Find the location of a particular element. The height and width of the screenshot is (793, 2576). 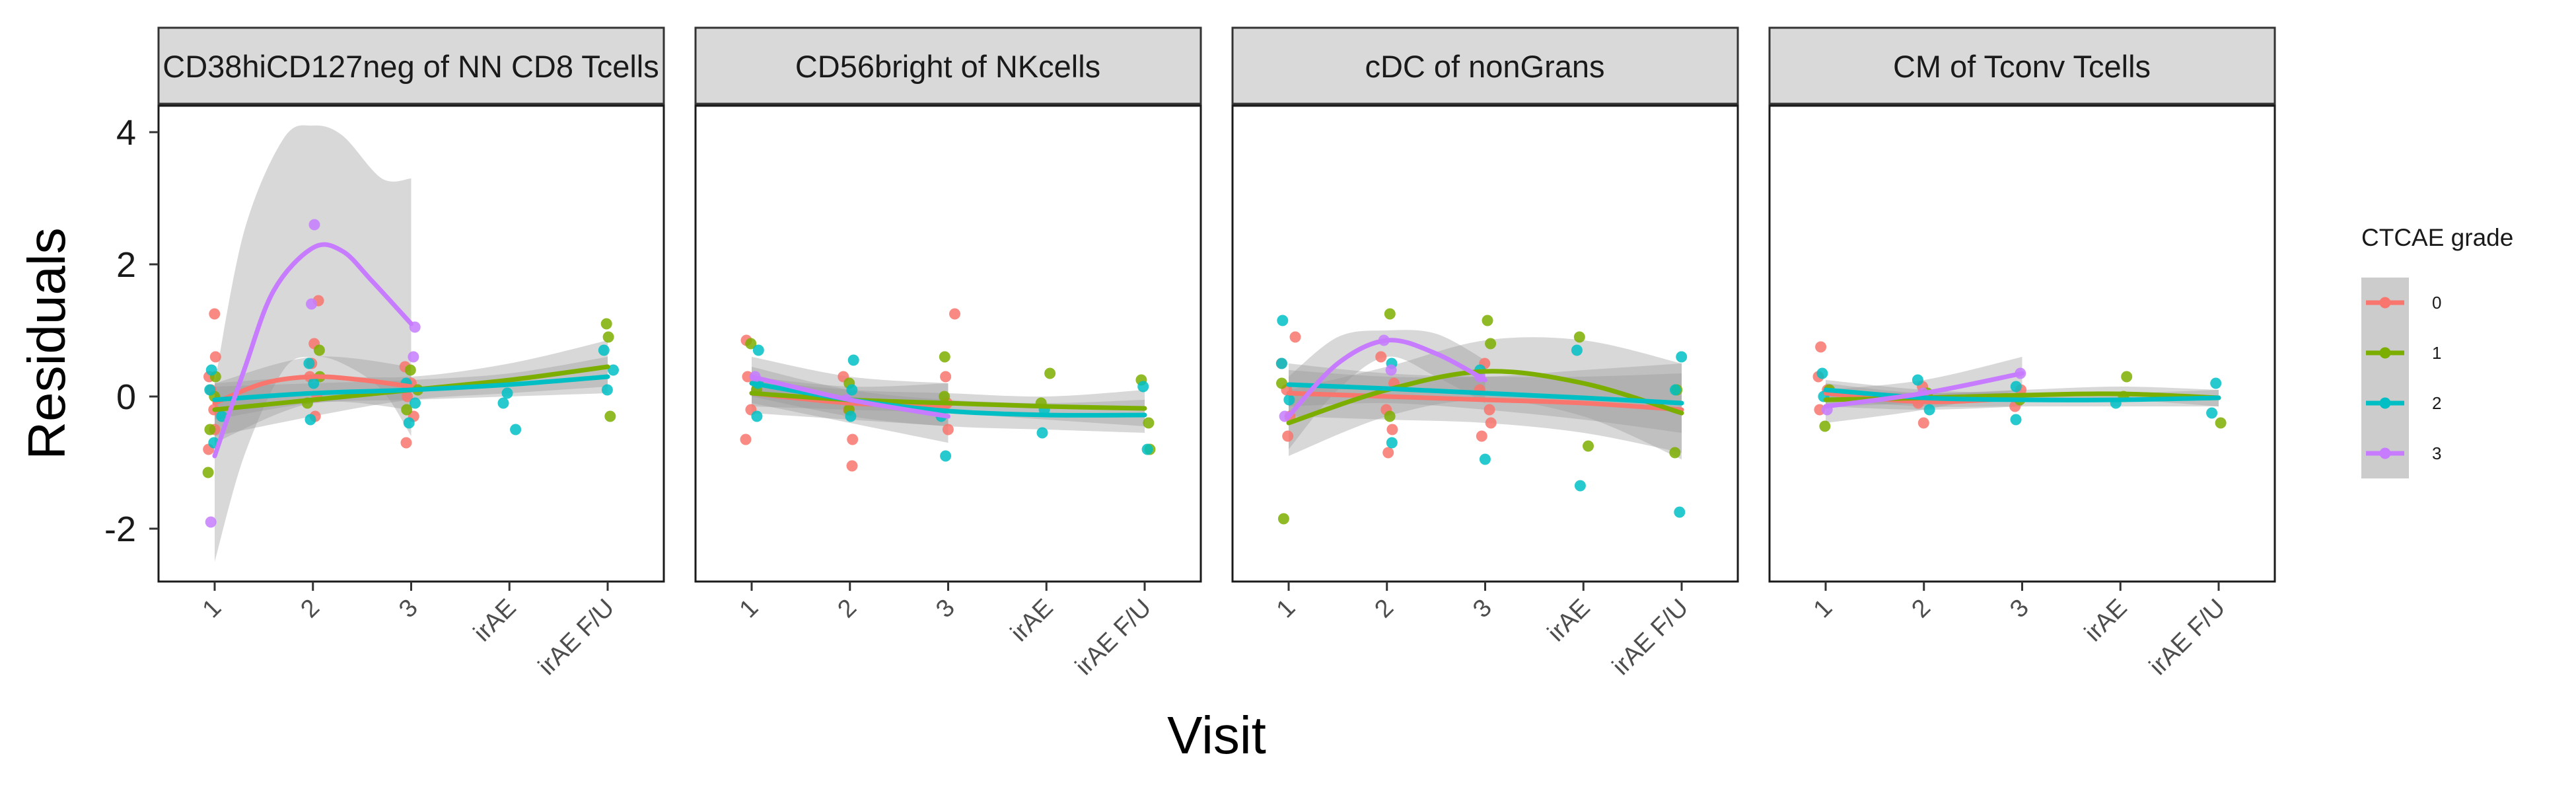

legend-title: CTCAE grade is located at coordinates (2437, 237).